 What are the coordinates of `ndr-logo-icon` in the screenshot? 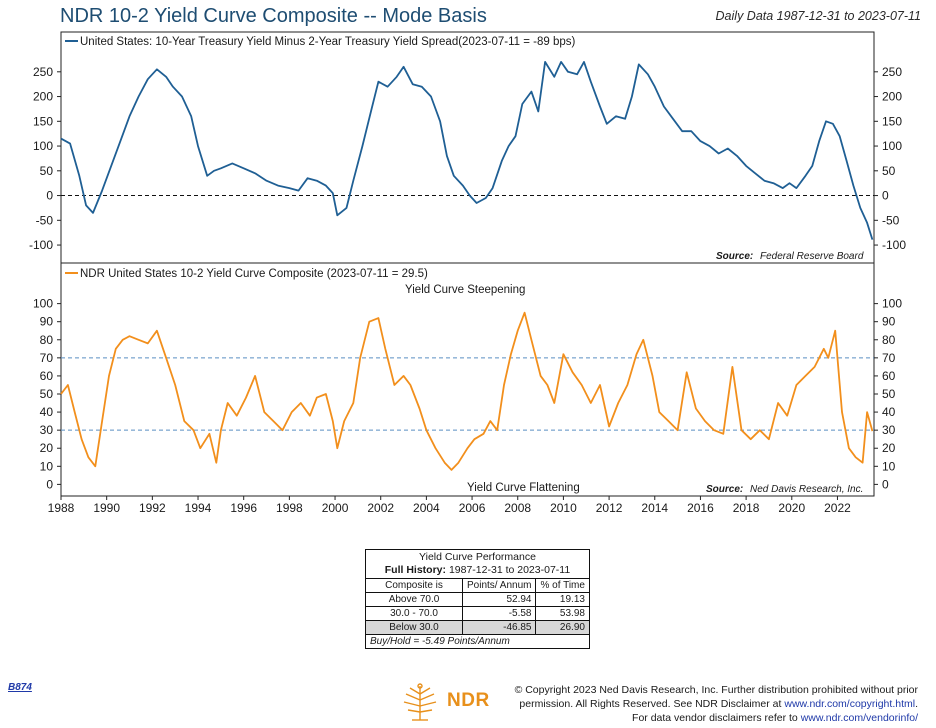 It's located at (420, 702).